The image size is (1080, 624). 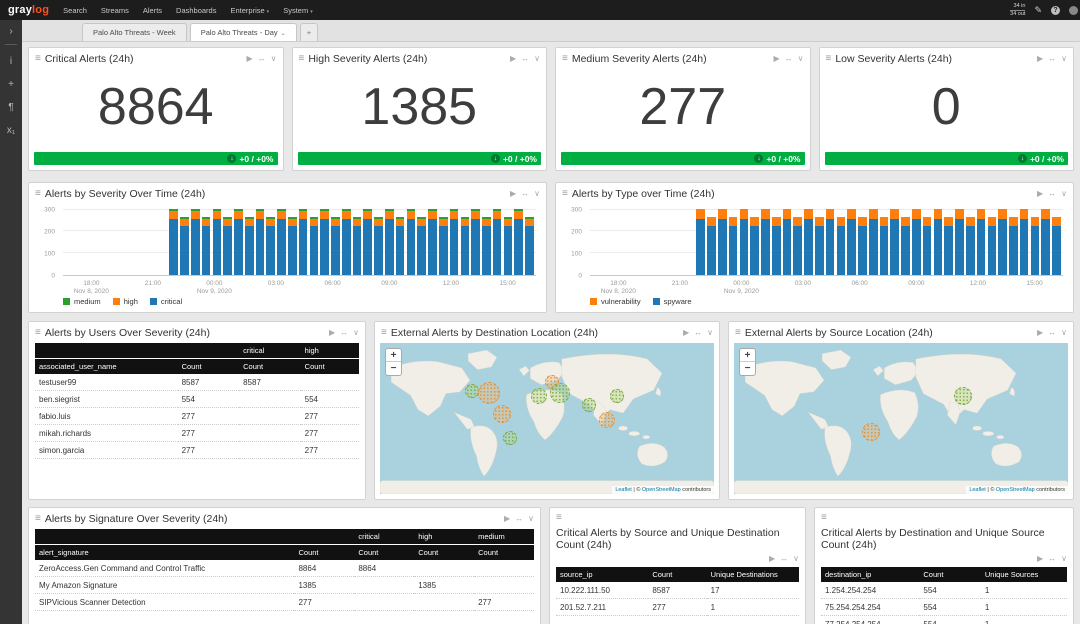 What do you see at coordinates (106, 416) in the screenshot?
I see `table-cell: fabio.luis` at bounding box center [106, 416].